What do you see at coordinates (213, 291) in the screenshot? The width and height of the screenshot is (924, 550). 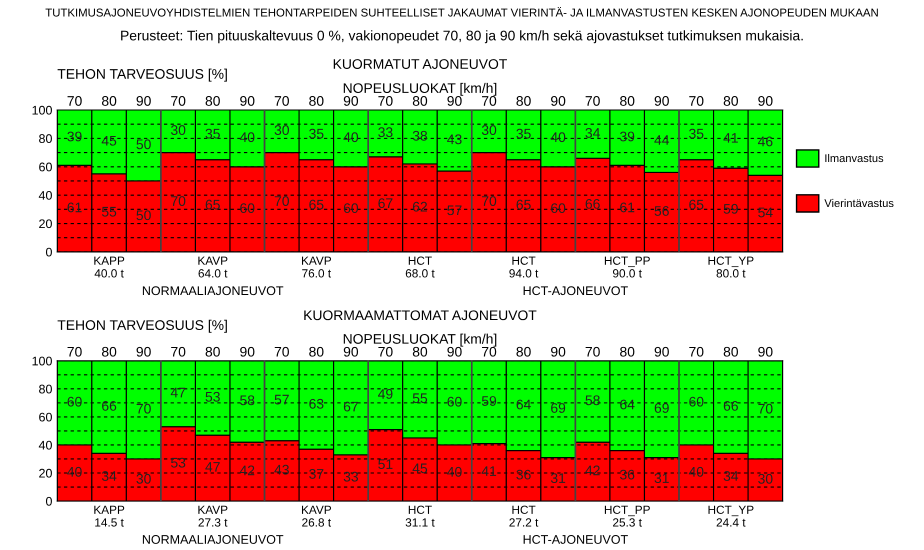 I see `text: NORMAALIAJONEUVOT` at bounding box center [213, 291].